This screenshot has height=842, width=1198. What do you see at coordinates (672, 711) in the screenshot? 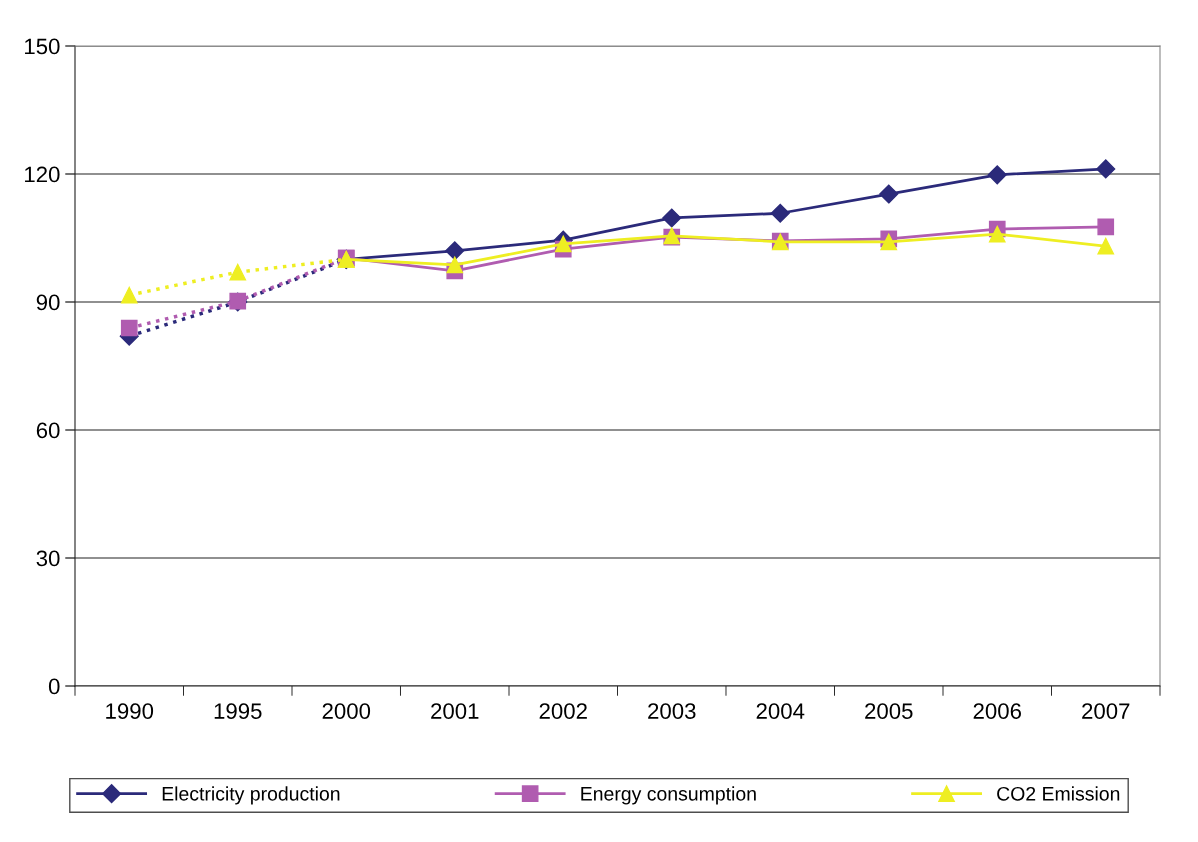
I see `x-tick-label: 2003` at bounding box center [672, 711].